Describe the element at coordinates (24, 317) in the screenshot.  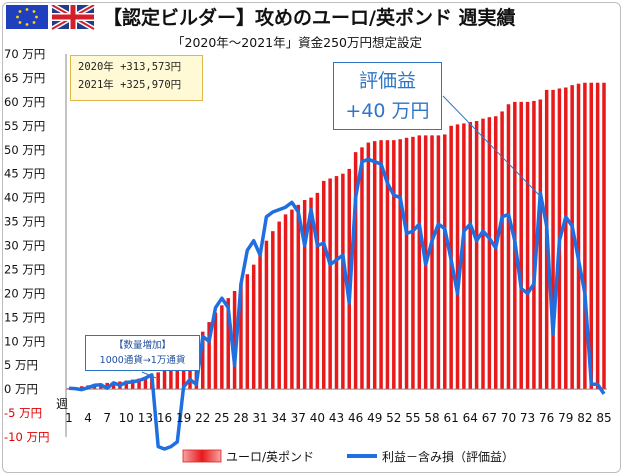
I see `y-tick-label: 15 万円` at that location.